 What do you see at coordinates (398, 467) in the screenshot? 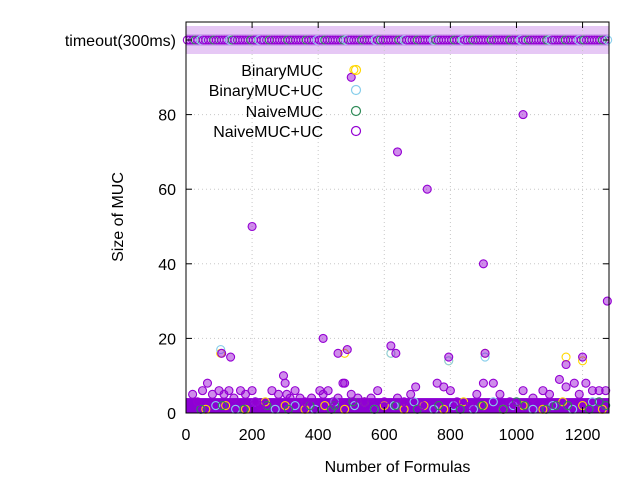
I see `x-axis-title: Number of Formulas` at bounding box center [398, 467].